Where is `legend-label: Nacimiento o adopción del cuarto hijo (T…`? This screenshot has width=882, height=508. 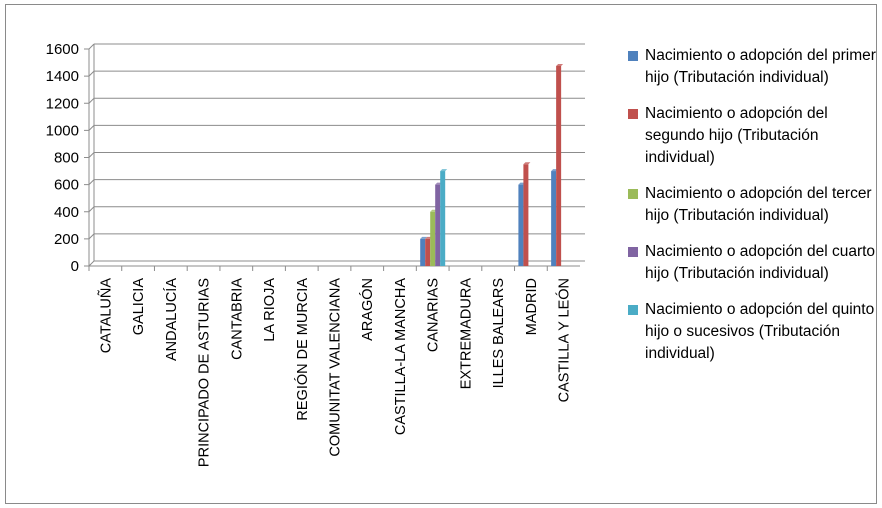
legend-label: Nacimiento o adopción del cuarto hijo (T… is located at coordinates (760, 262).